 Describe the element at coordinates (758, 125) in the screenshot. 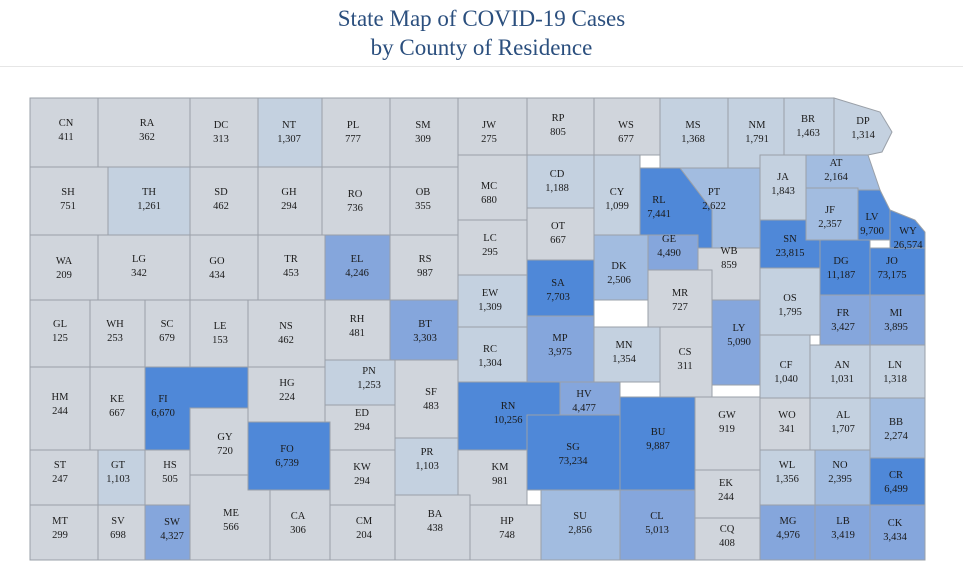

I see `county-abbr-nm: NM` at that location.